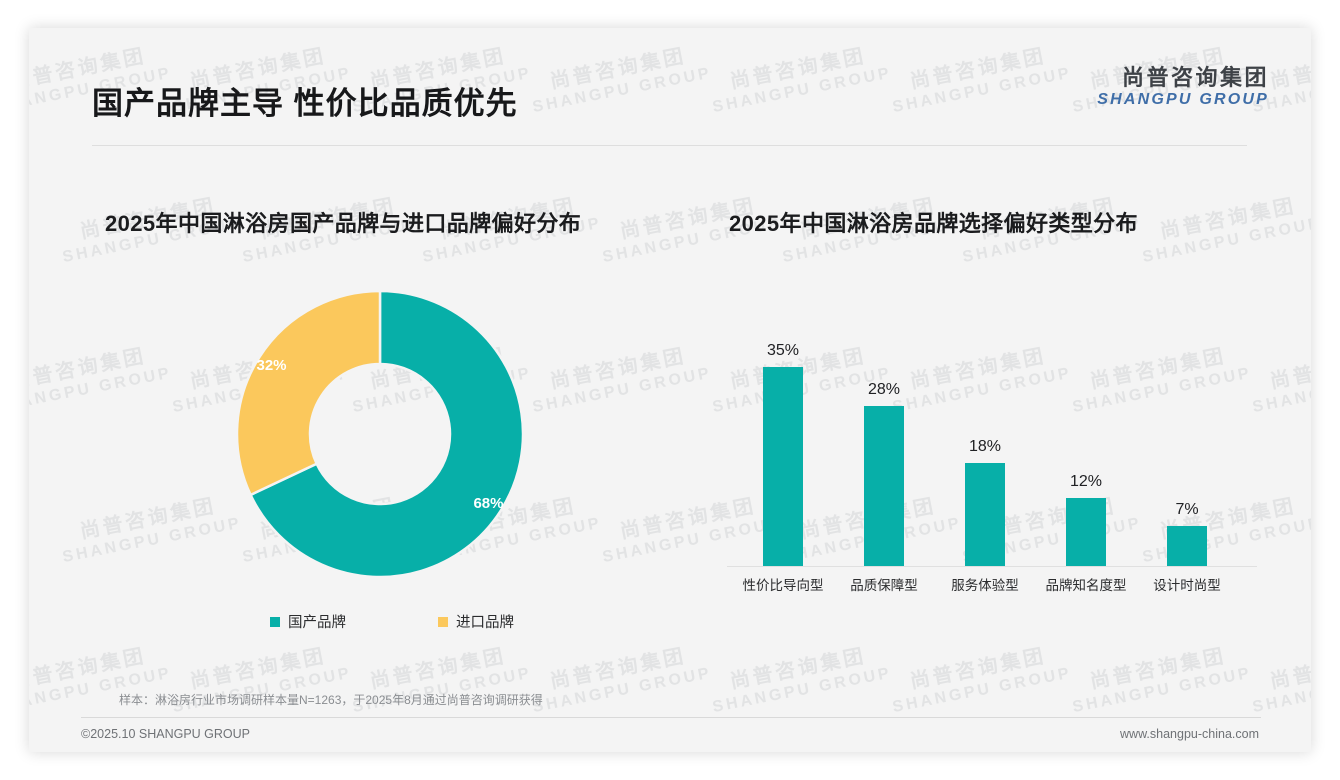 The image size is (1340, 780). I want to click on bar-baseline-axis, so click(992, 566).